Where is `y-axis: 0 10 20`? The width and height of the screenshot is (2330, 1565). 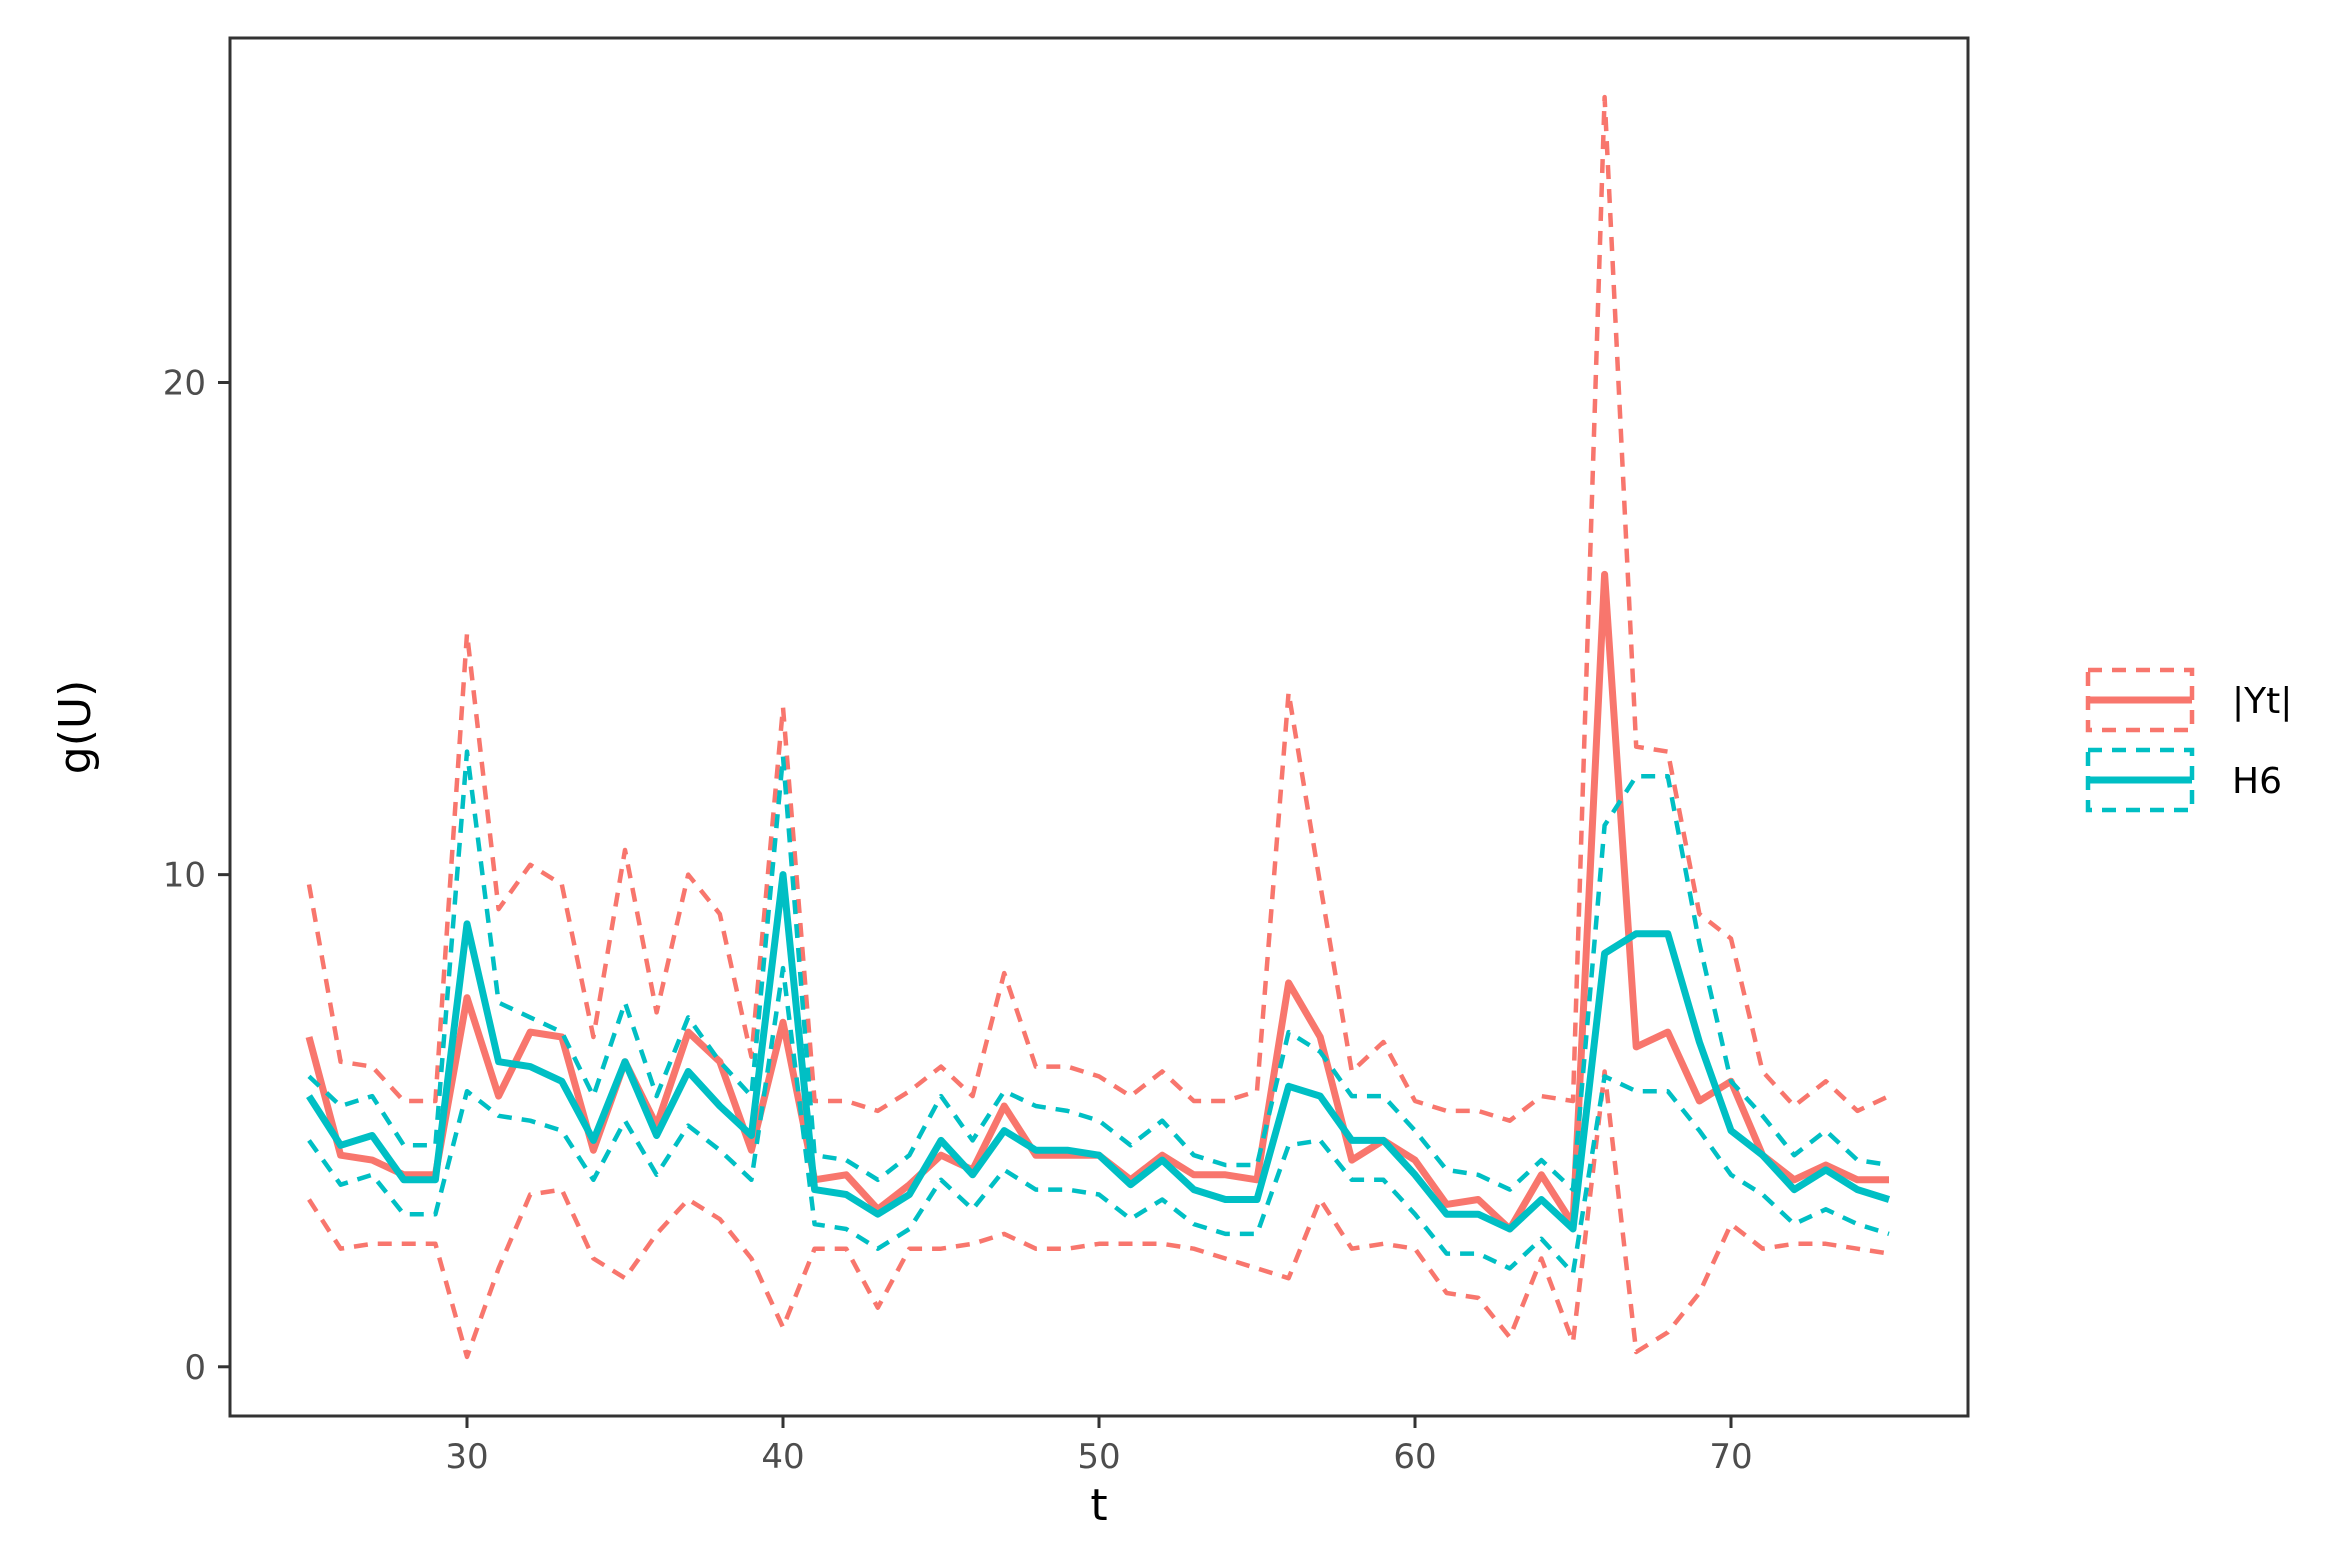
y-axis: 0 10 20 is located at coordinates (196, 876).